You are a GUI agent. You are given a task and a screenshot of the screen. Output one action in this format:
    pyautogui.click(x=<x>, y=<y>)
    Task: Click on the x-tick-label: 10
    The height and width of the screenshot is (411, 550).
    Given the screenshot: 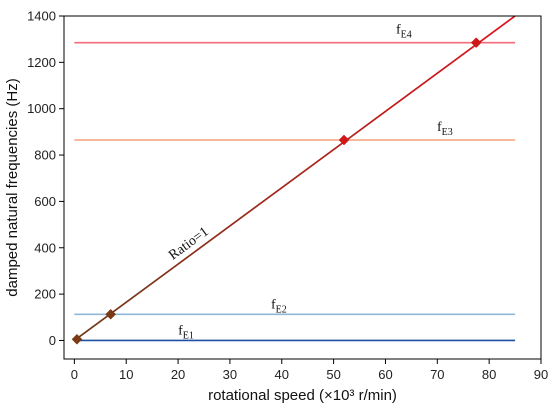 What is the action you would take?
    pyautogui.click(x=126, y=374)
    